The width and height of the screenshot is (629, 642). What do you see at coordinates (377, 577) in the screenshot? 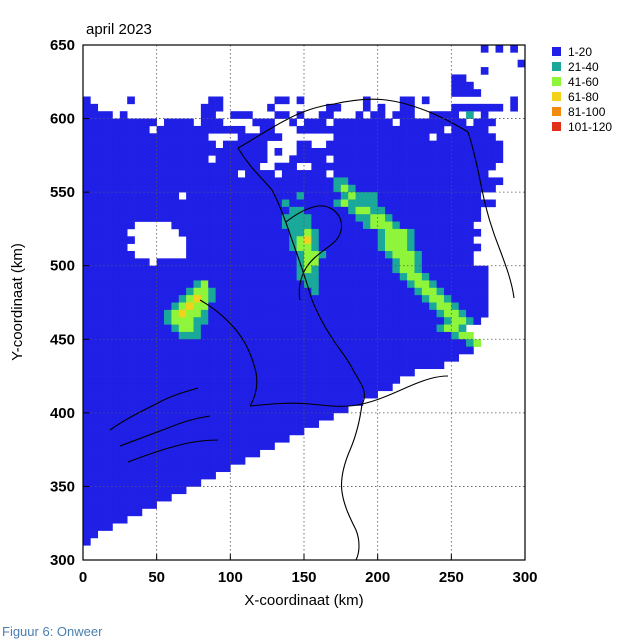
I see `x-tick-label: 200` at bounding box center [377, 577].